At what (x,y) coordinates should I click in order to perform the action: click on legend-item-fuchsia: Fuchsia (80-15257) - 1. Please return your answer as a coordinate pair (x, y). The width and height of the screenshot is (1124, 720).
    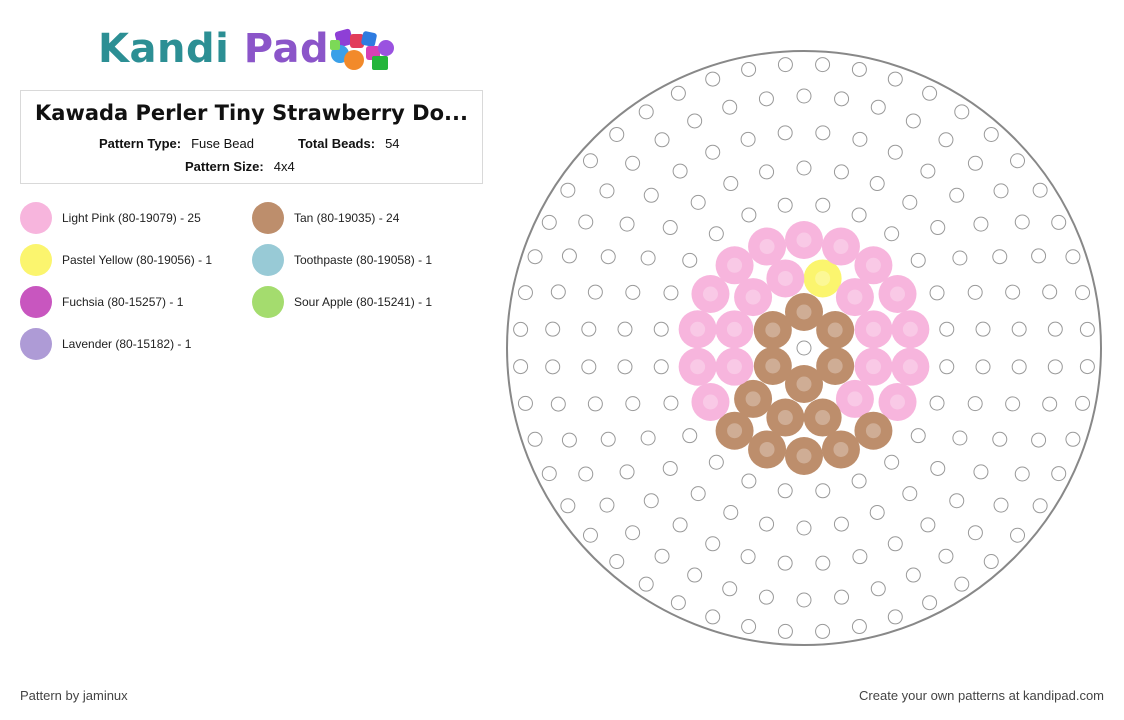
    Looking at the image, I should click on (101, 302).